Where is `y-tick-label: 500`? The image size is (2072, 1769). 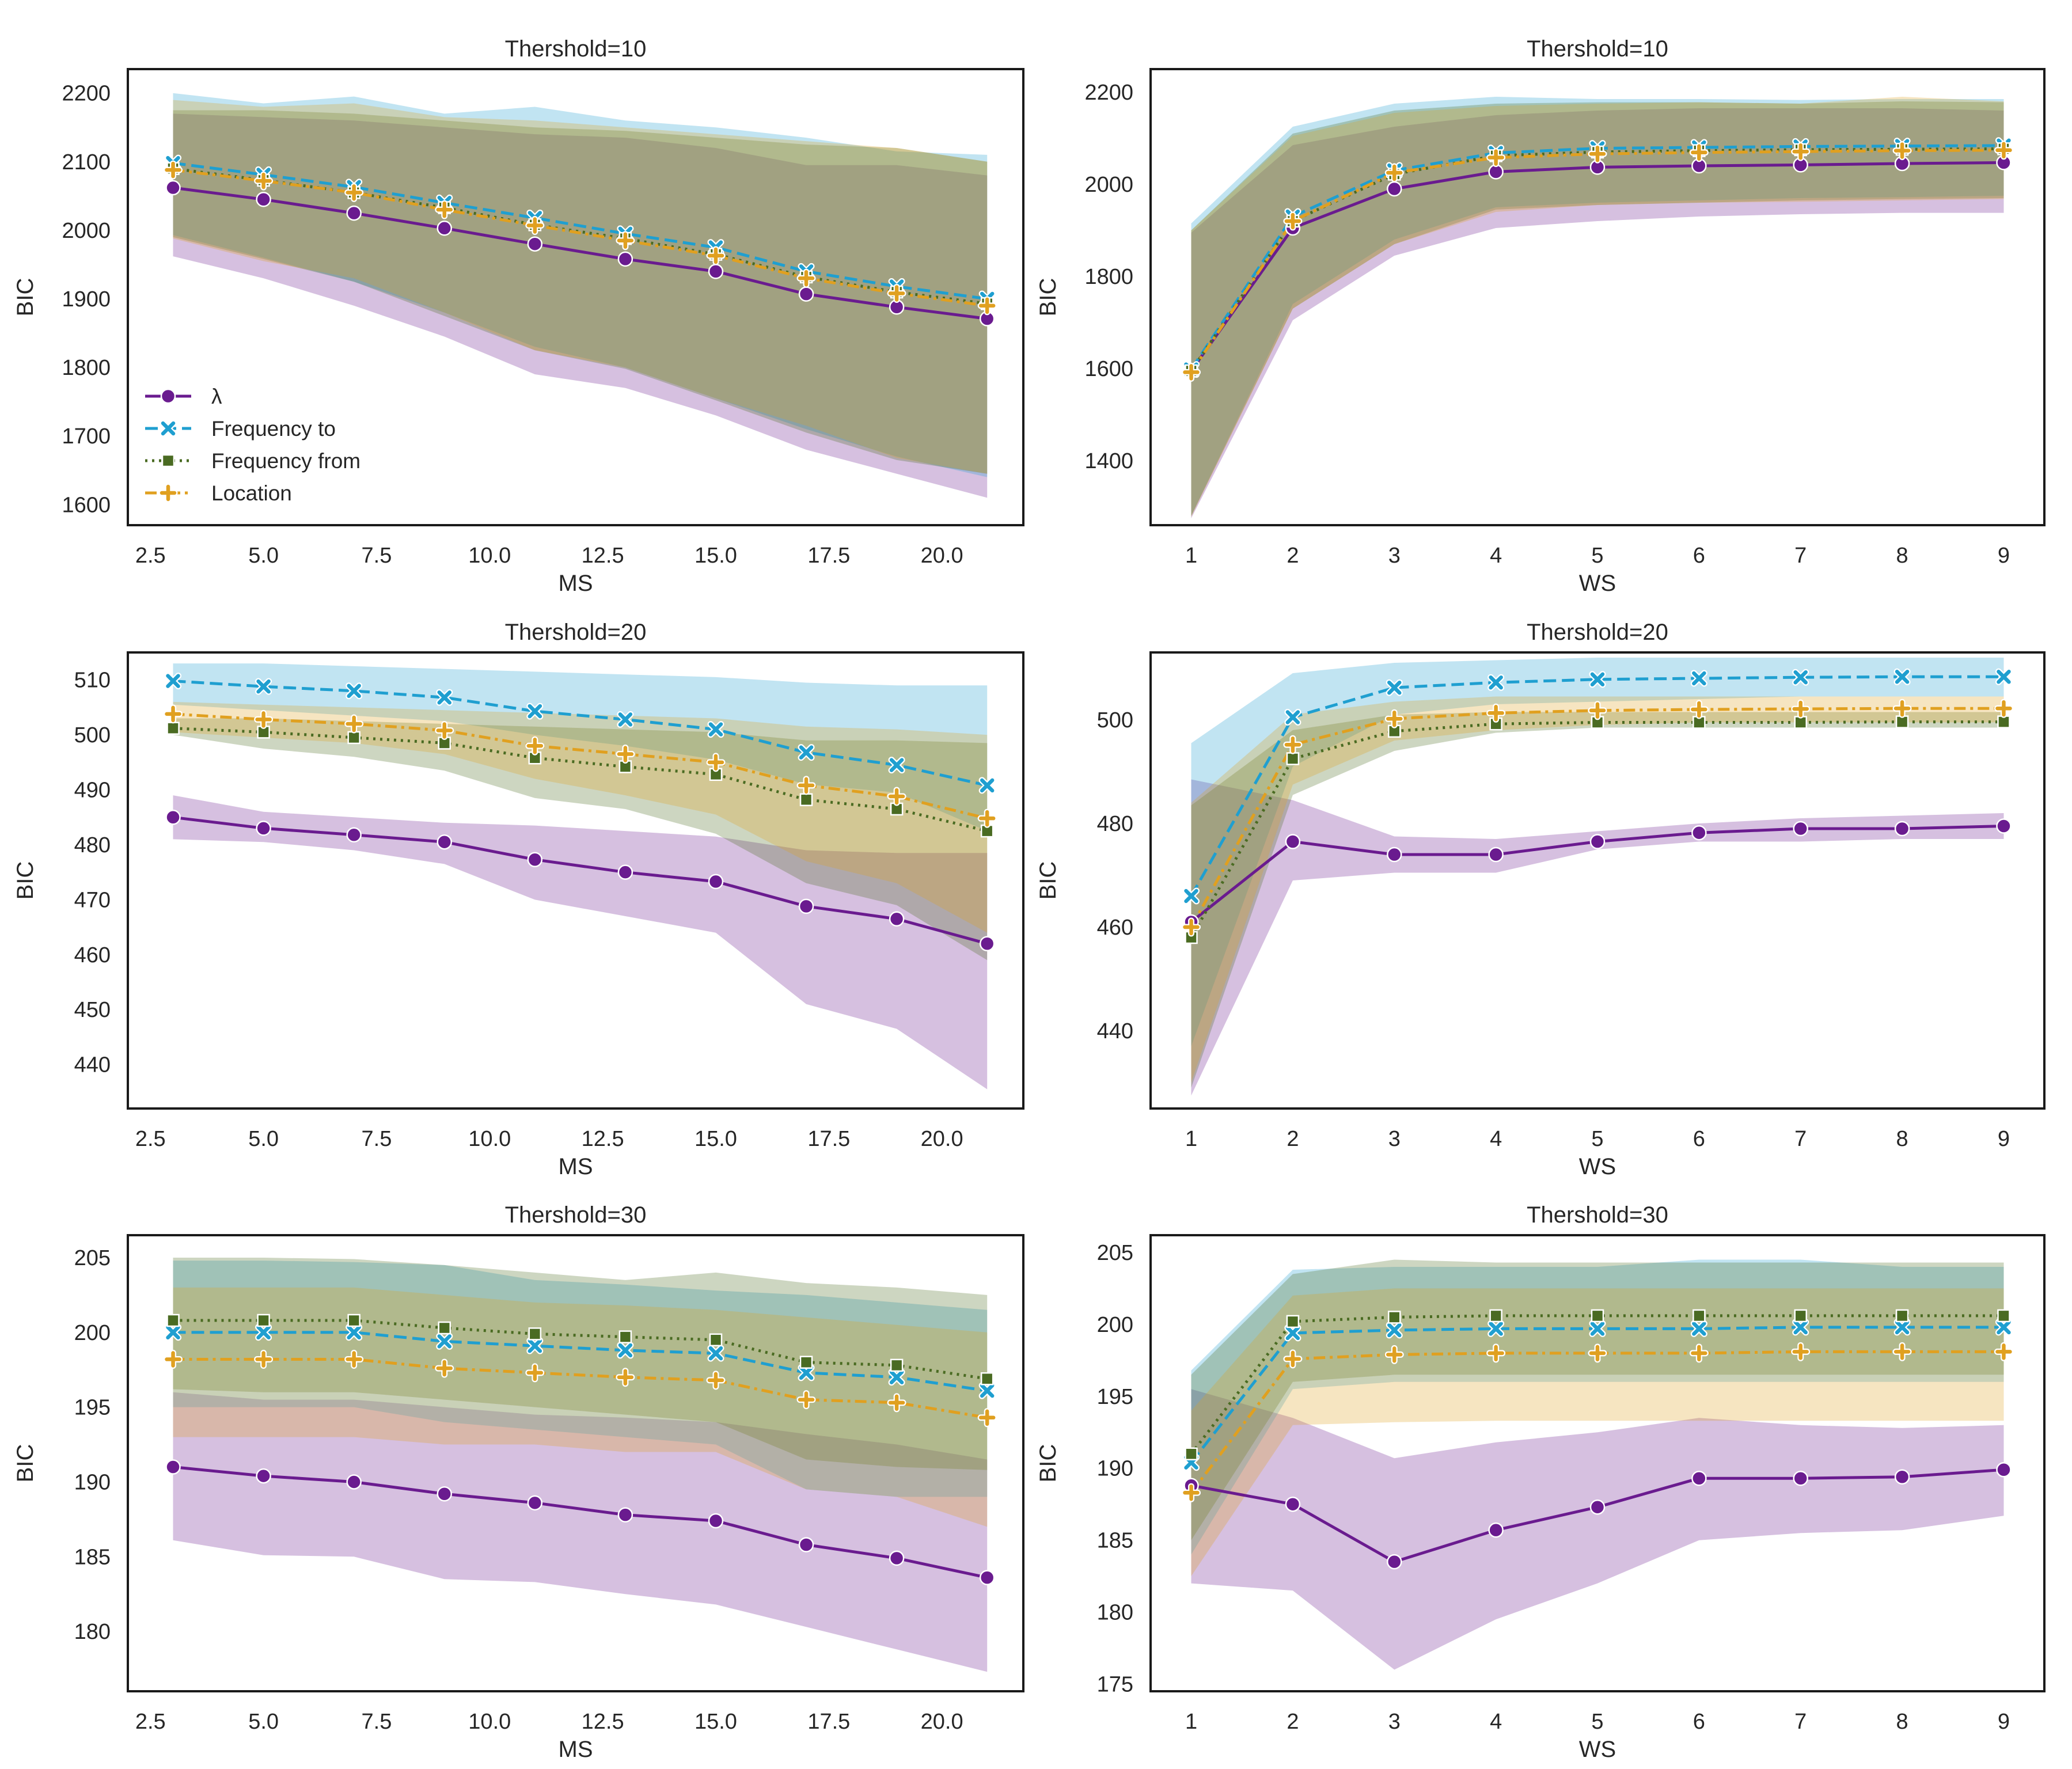 y-tick-label: 500 is located at coordinates (92, 735).